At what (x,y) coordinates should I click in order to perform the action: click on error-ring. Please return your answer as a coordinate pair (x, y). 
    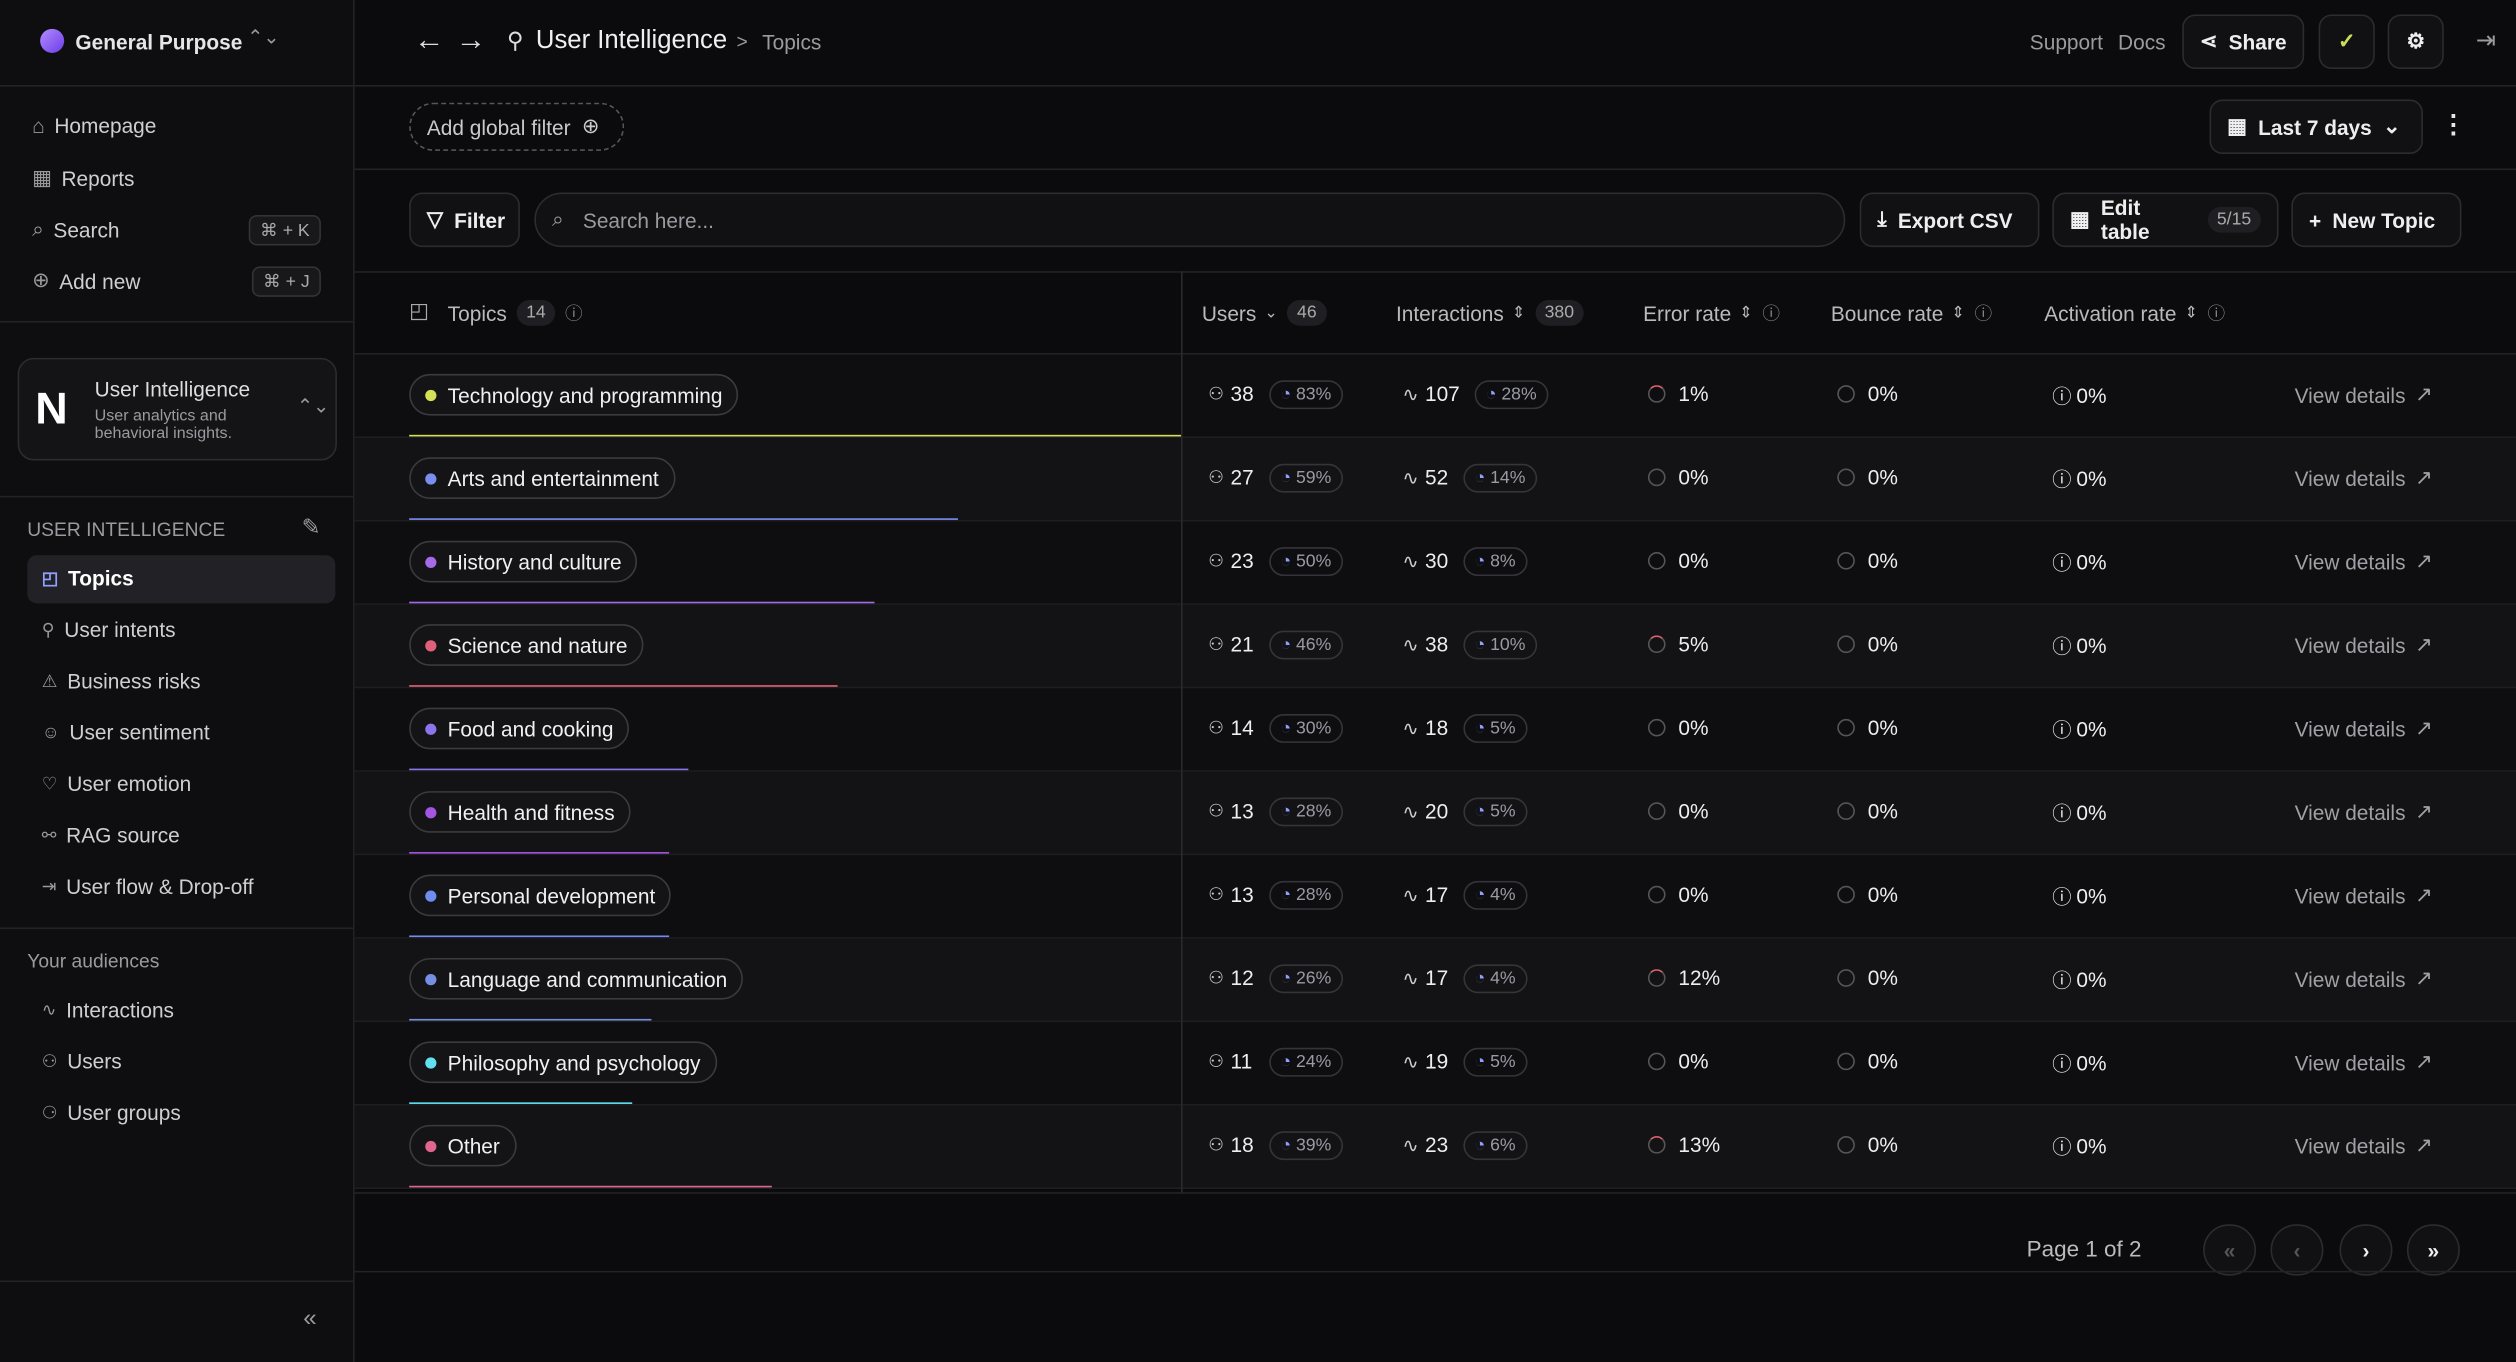
    Looking at the image, I should click on (1656, 394).